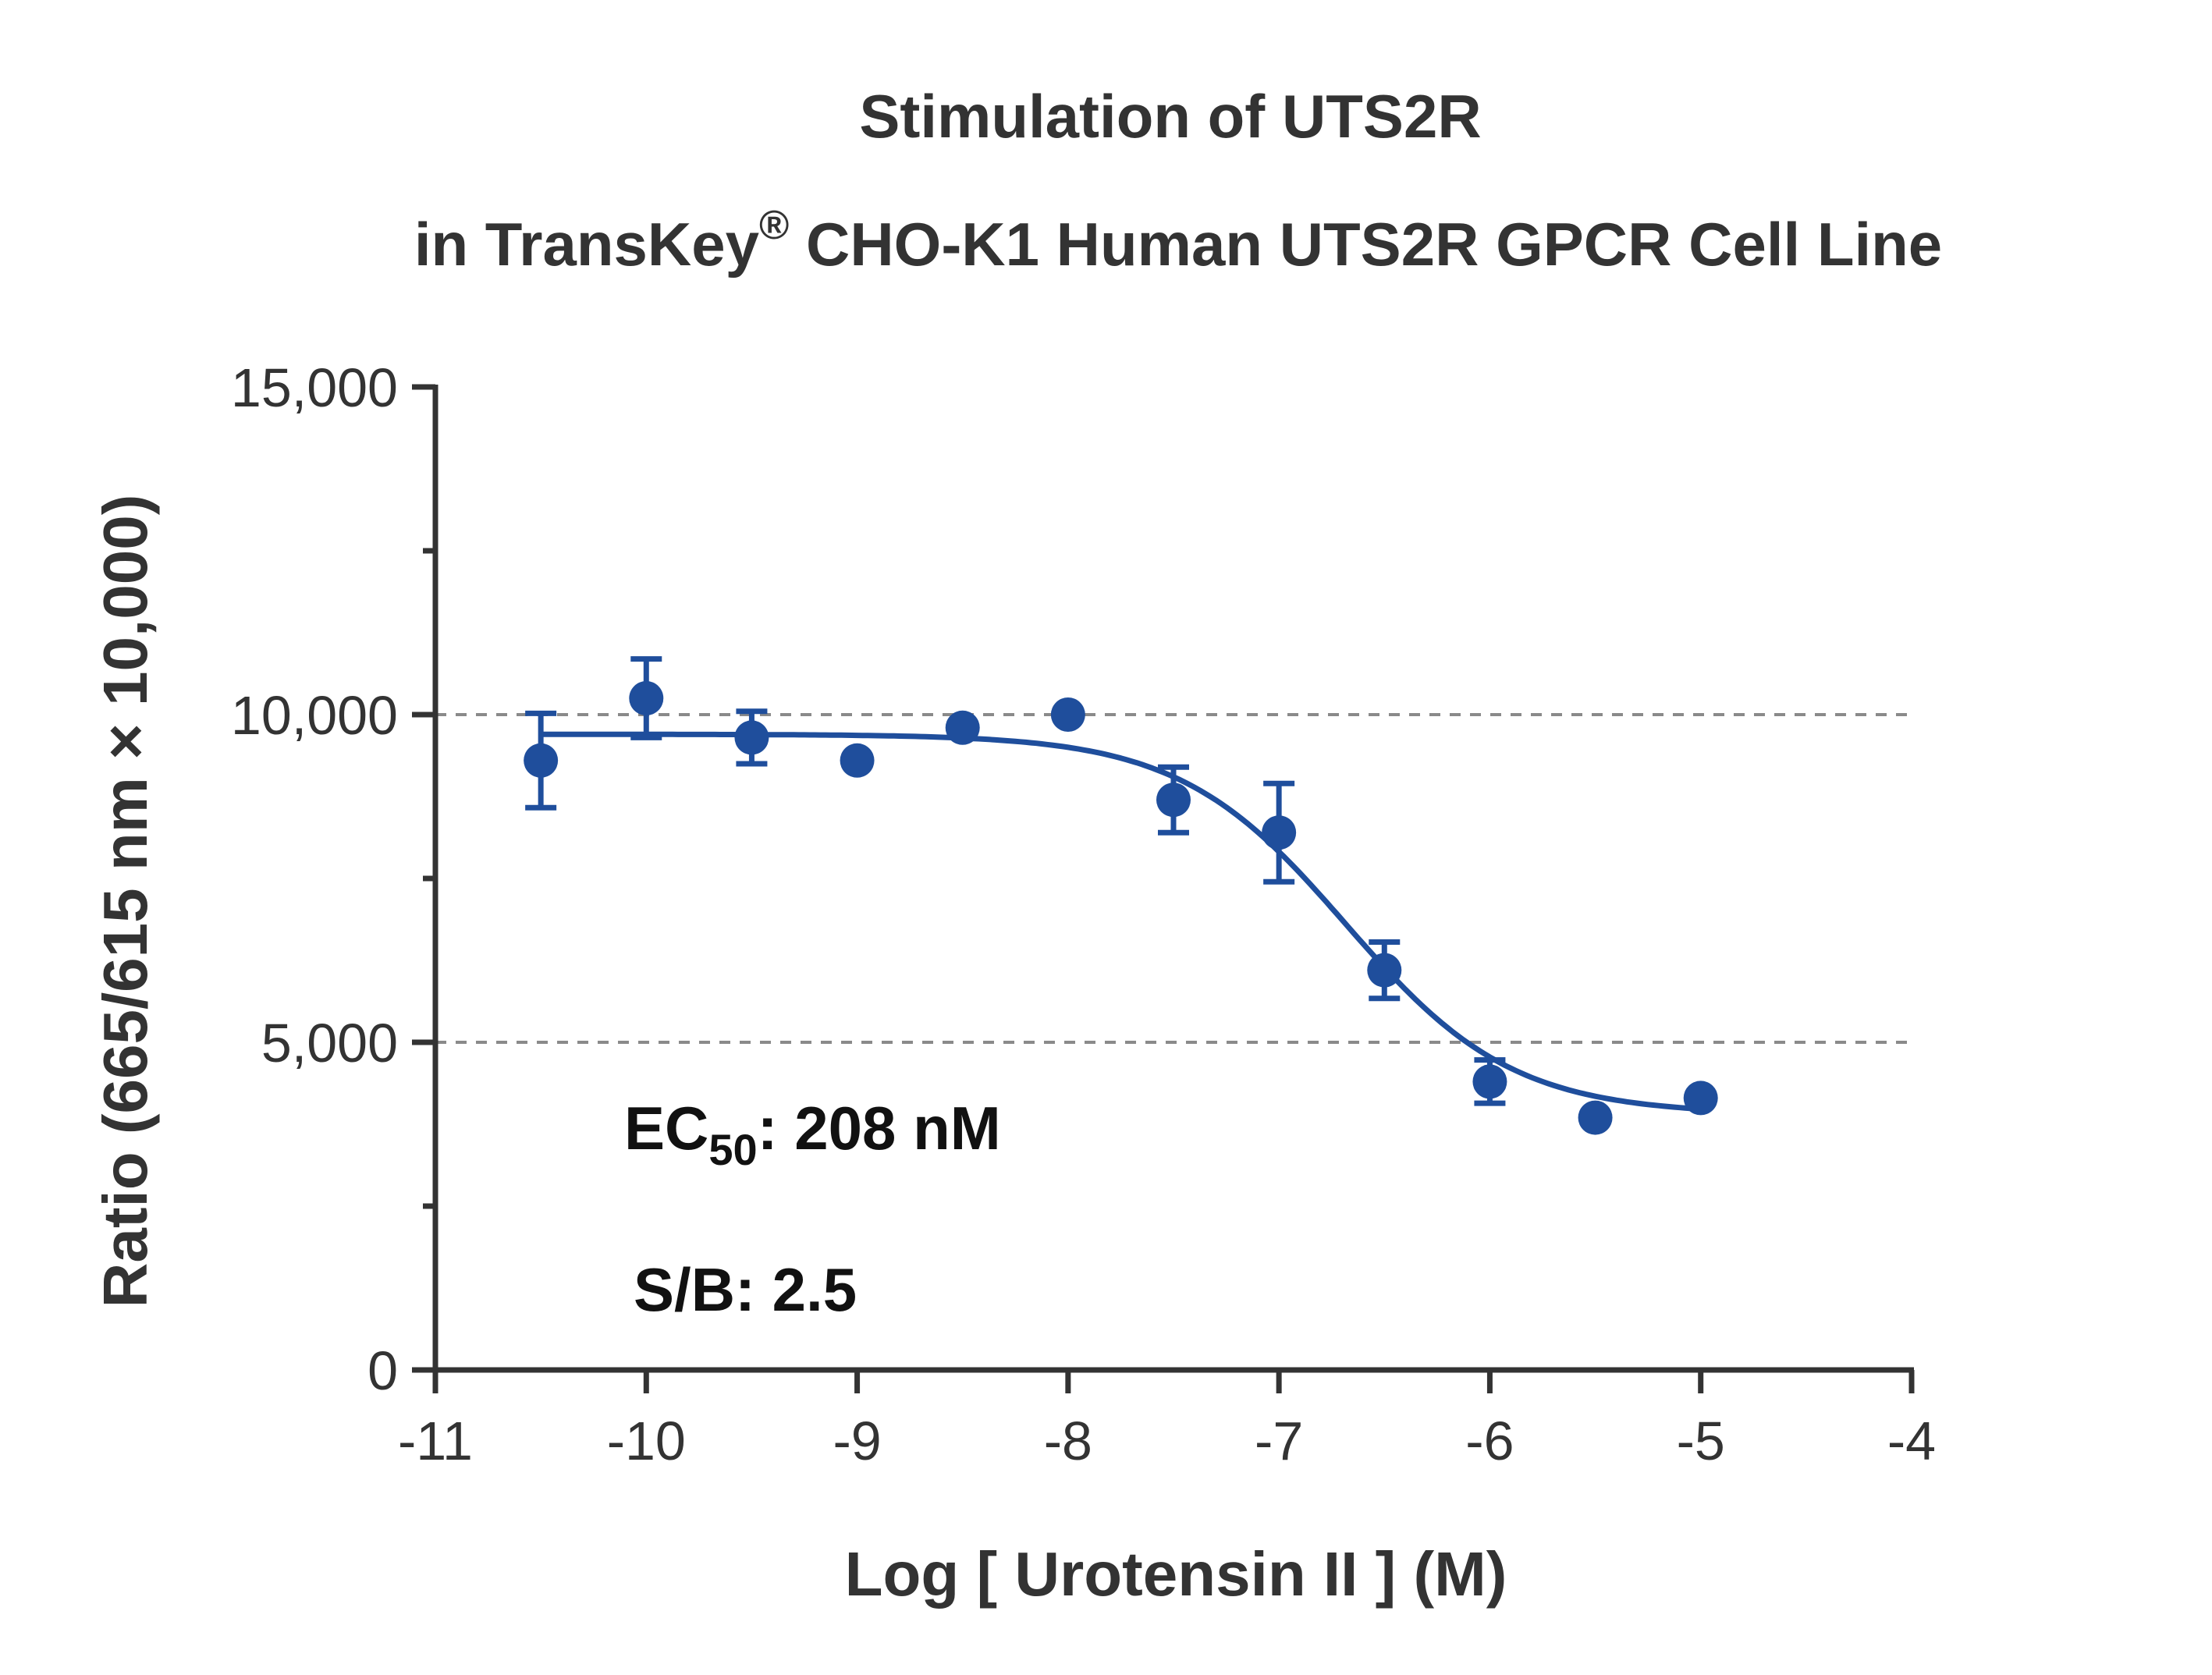 Image resolution: width=2212 pixels, height=1675 pixels. I want to click on x-tick-label: -11, so click(435, 1441).